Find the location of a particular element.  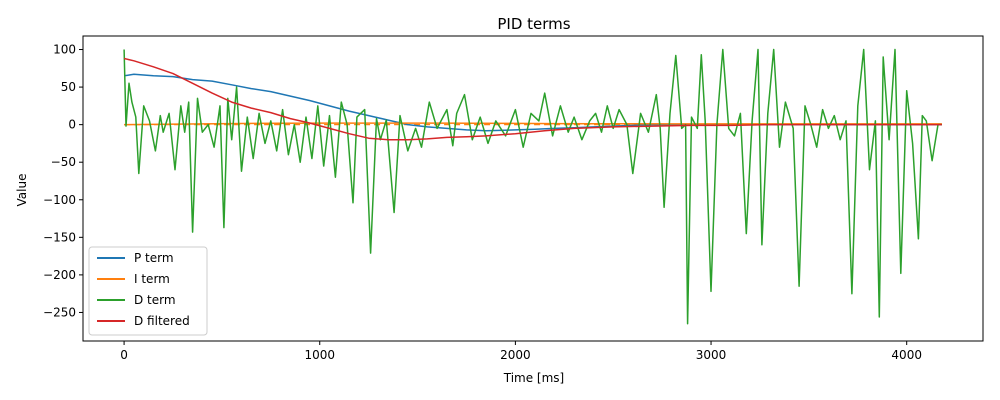

legend: P term I term D term D filtered is located at coordinates (148, 291).